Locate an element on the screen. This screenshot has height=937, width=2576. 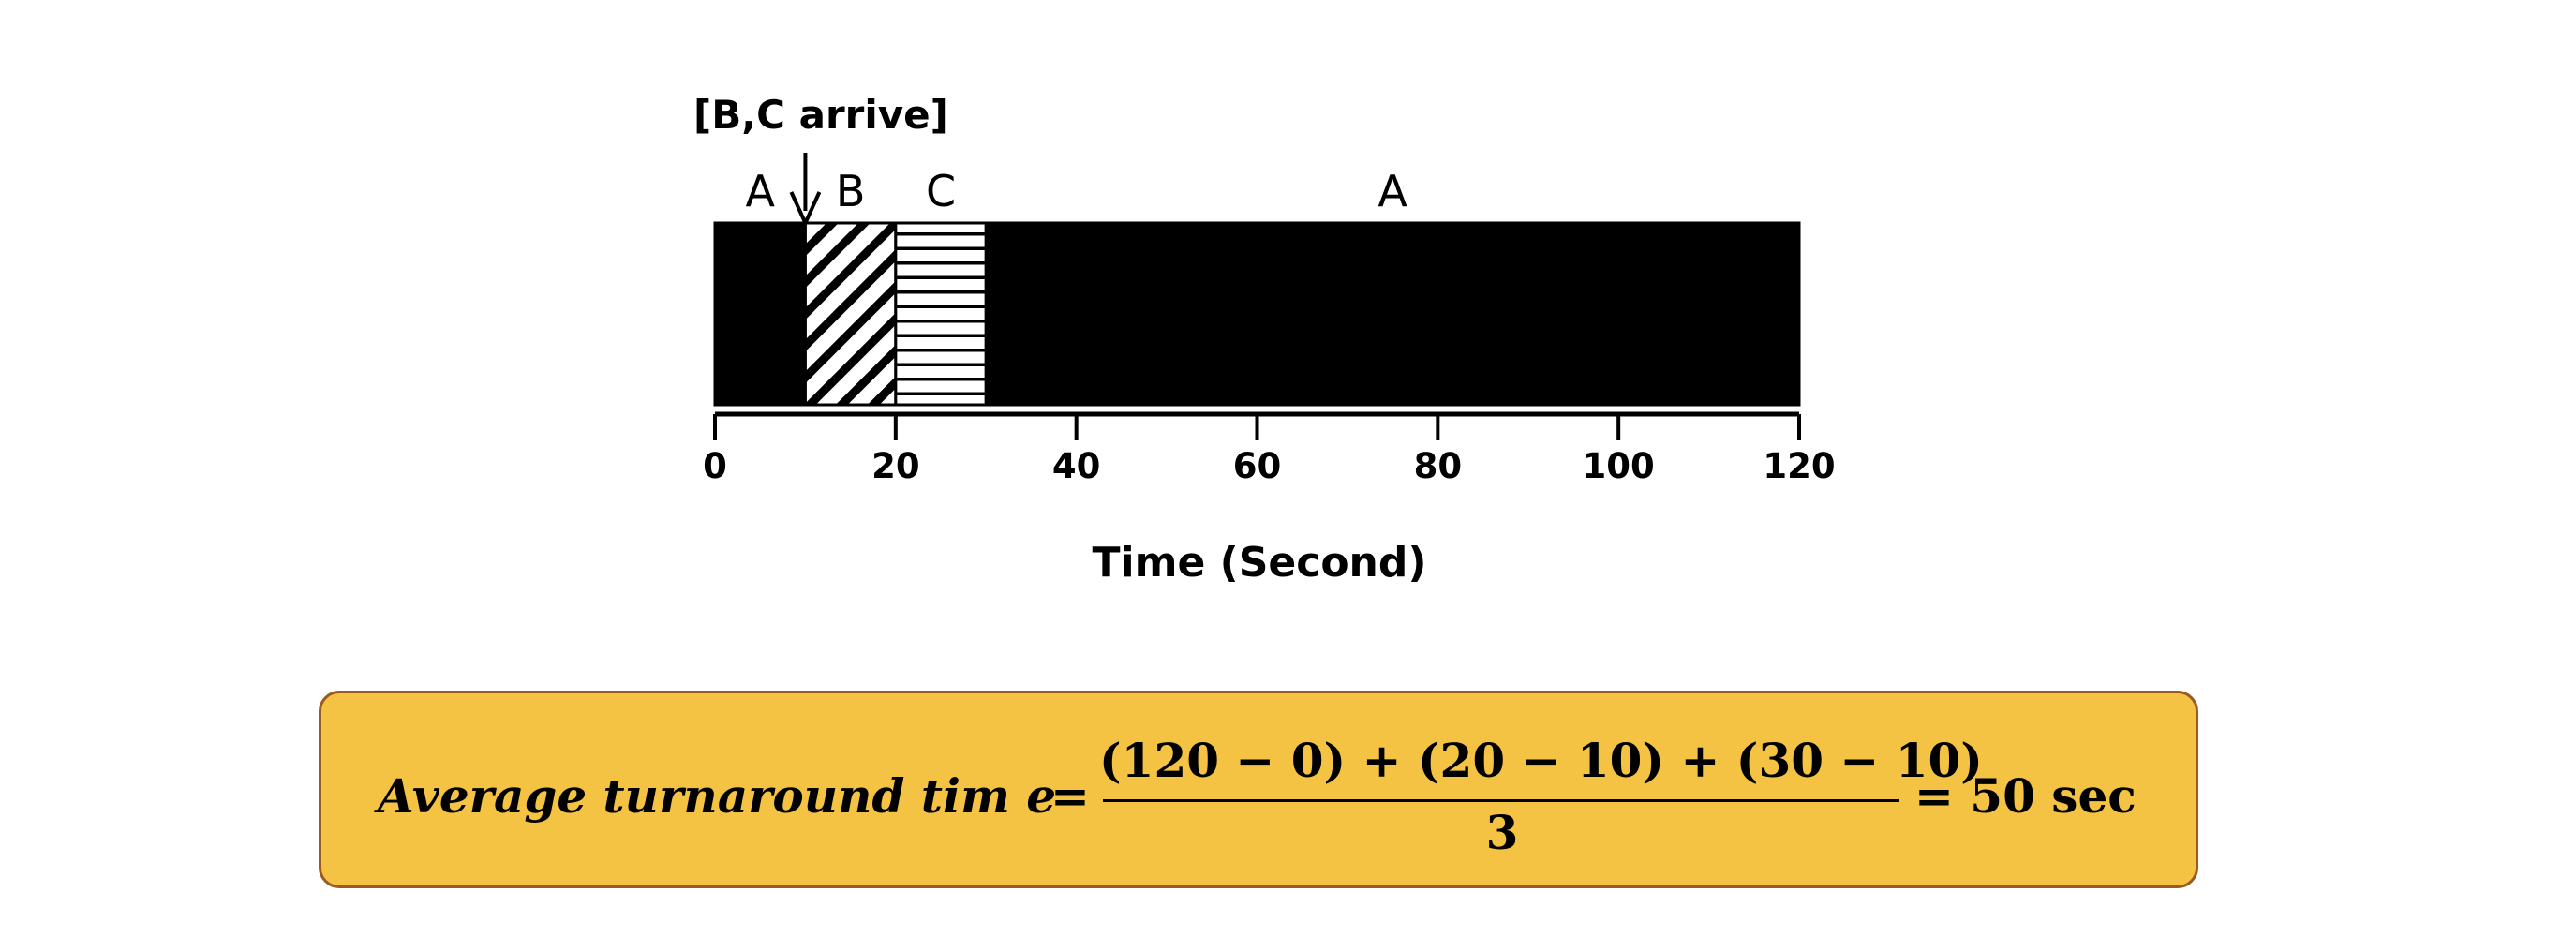
time-axis: 0 20 40 60 80 100 120 is located at coordinates (1269, 448).